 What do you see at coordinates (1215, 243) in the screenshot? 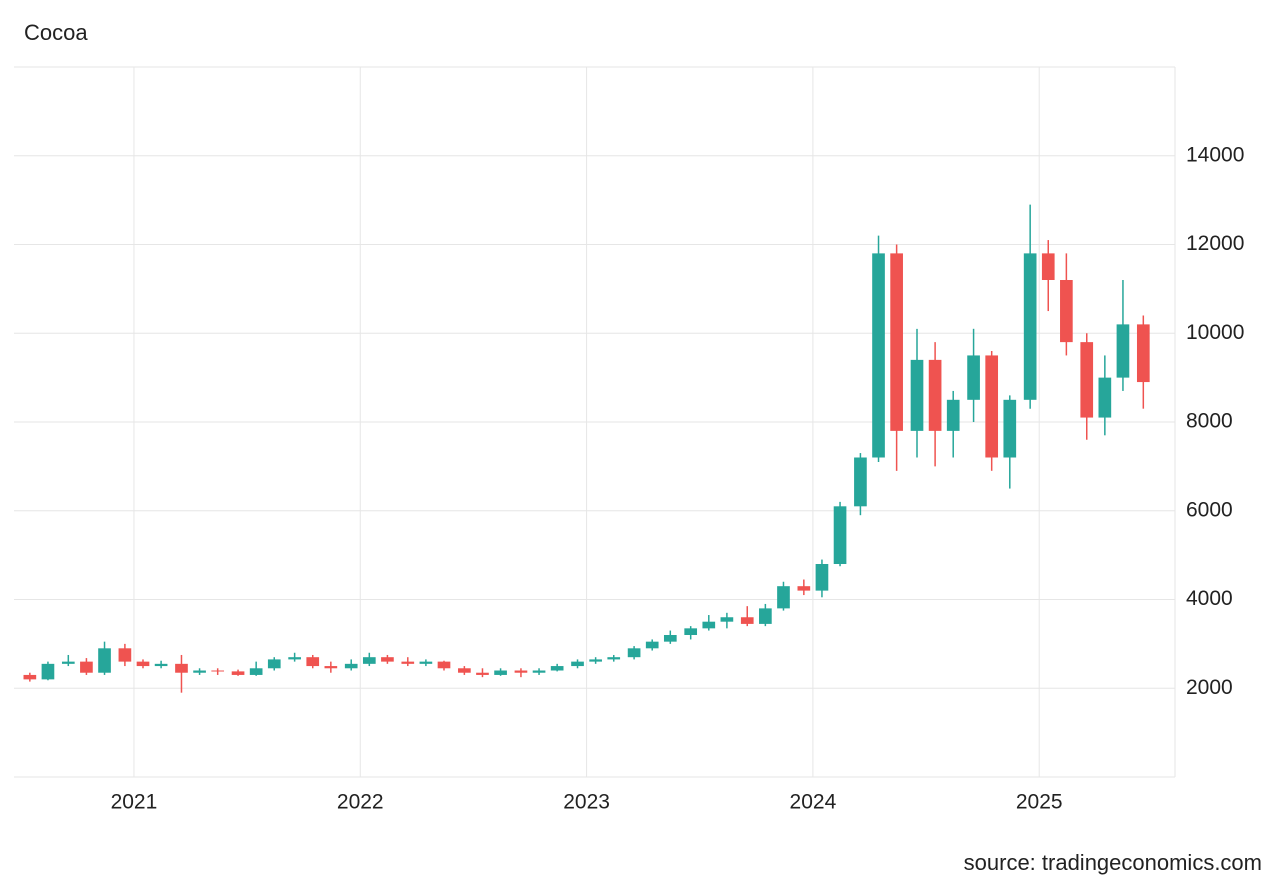
I see `y-tick-label: 12000` at bounding box center [1215, 243].